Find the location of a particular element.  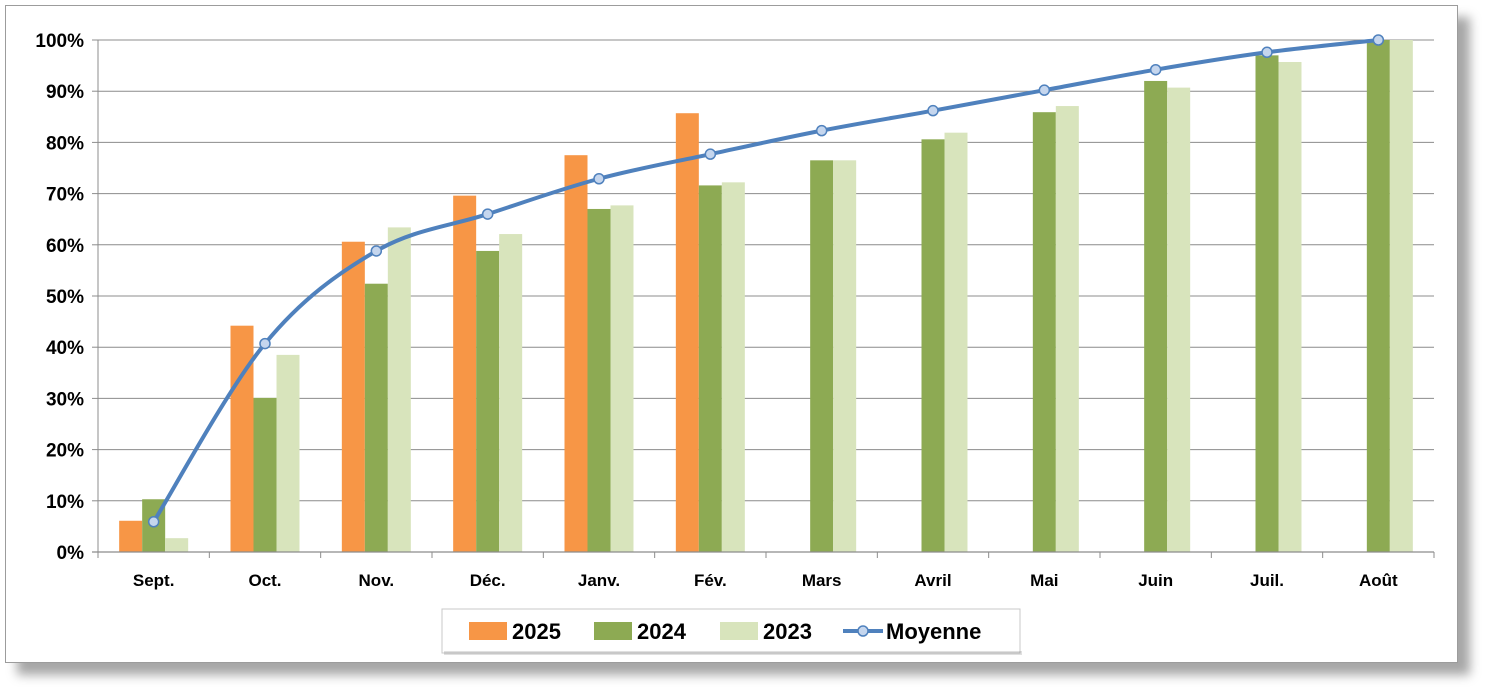

x-tick-label: Oct. is located at coordinates (264, 580).